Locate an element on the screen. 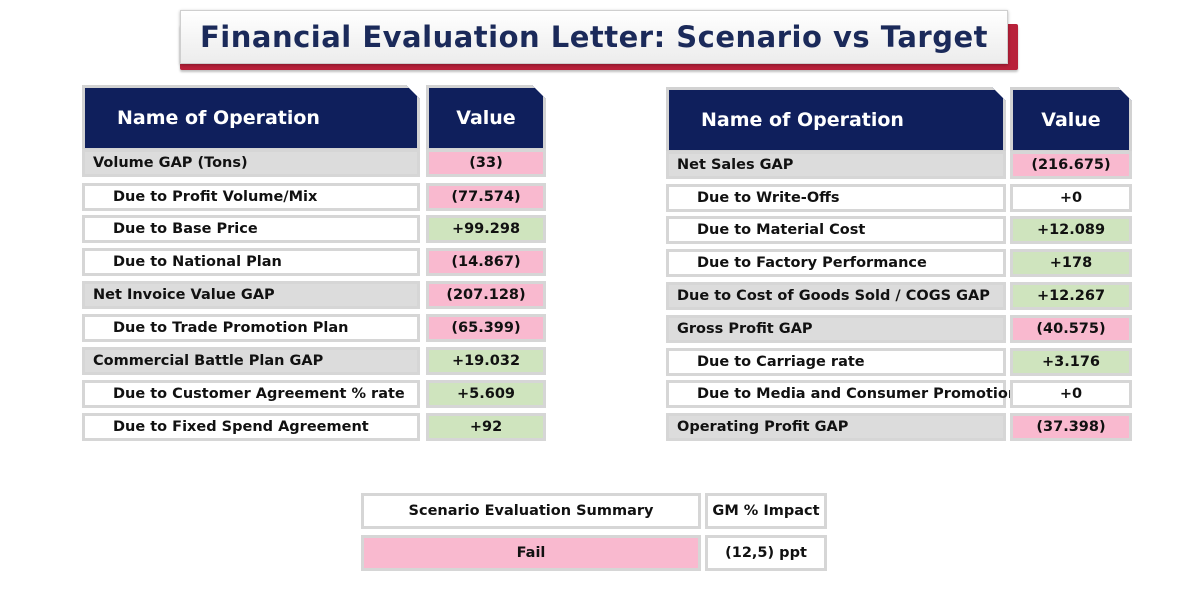 The height and width of the screenshot is (590, 1200). operation-value: (14.867) is located at coordinates (486, 262).